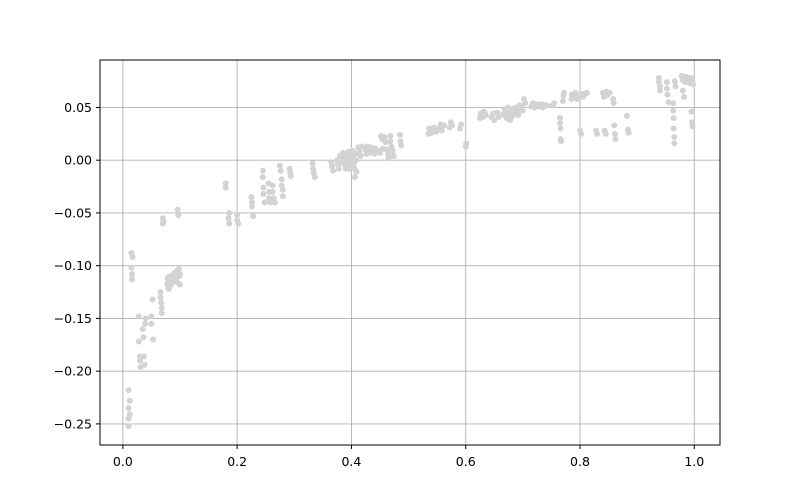 The height and width of the screenshot is (500, 800). Describe the element at coordinates (73, 423) in the screenshot. I see `y-tick-label: −0.25` at that location.